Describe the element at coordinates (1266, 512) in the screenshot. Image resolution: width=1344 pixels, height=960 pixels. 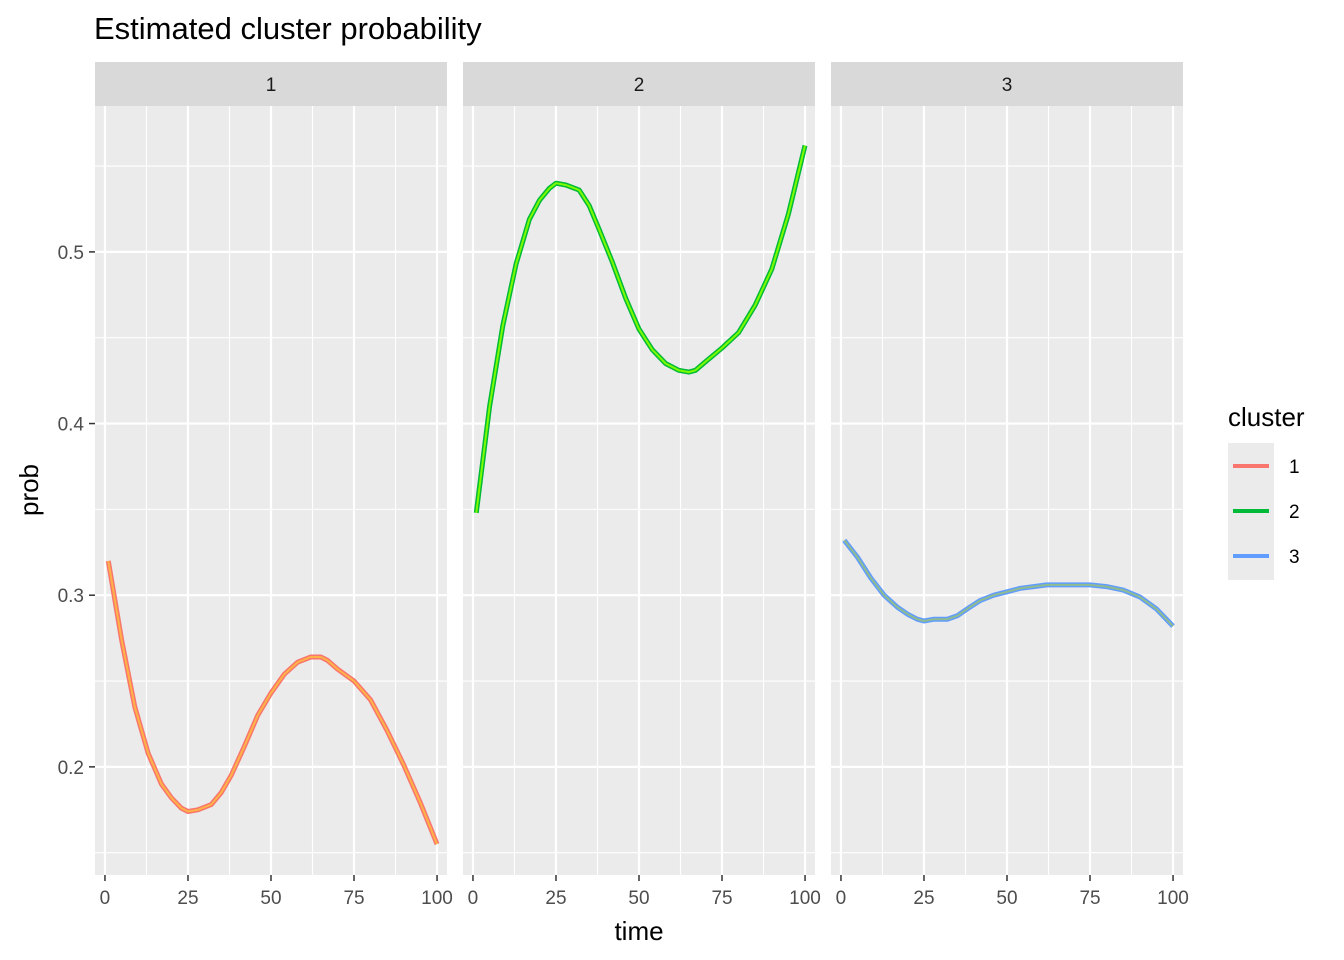
I see `legend-entries: 1 2 3` at that location.